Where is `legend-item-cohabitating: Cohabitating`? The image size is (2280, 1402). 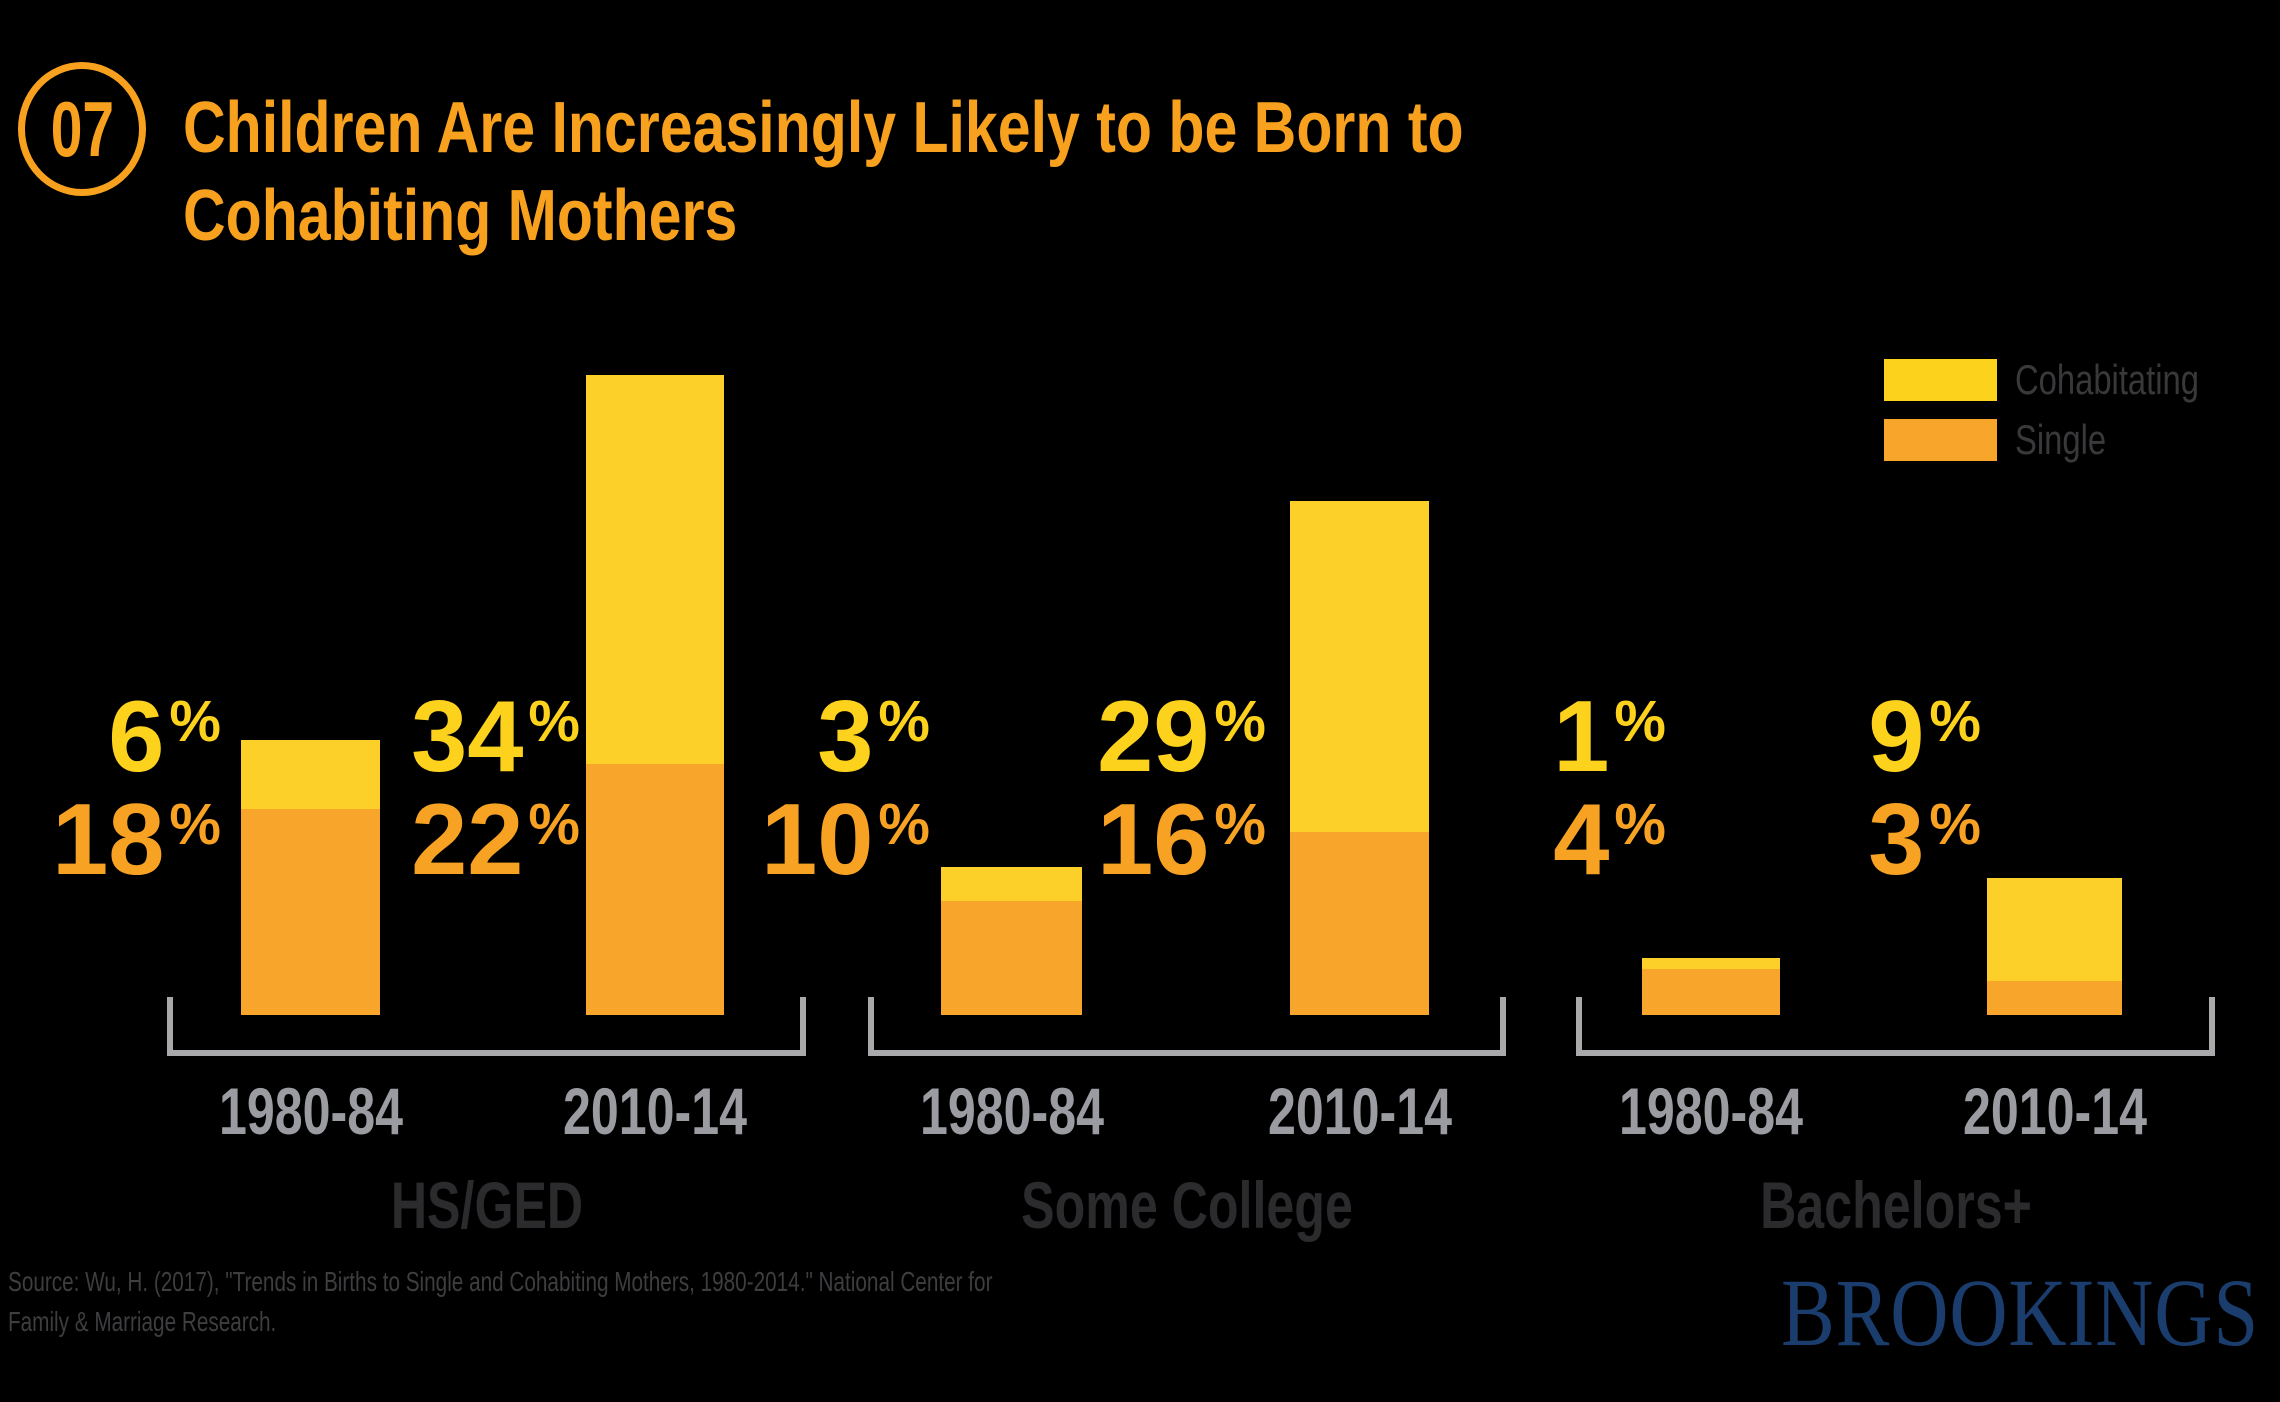
legend-item-cohabitating: Cohabitating is located at coordinates (2067, 379).